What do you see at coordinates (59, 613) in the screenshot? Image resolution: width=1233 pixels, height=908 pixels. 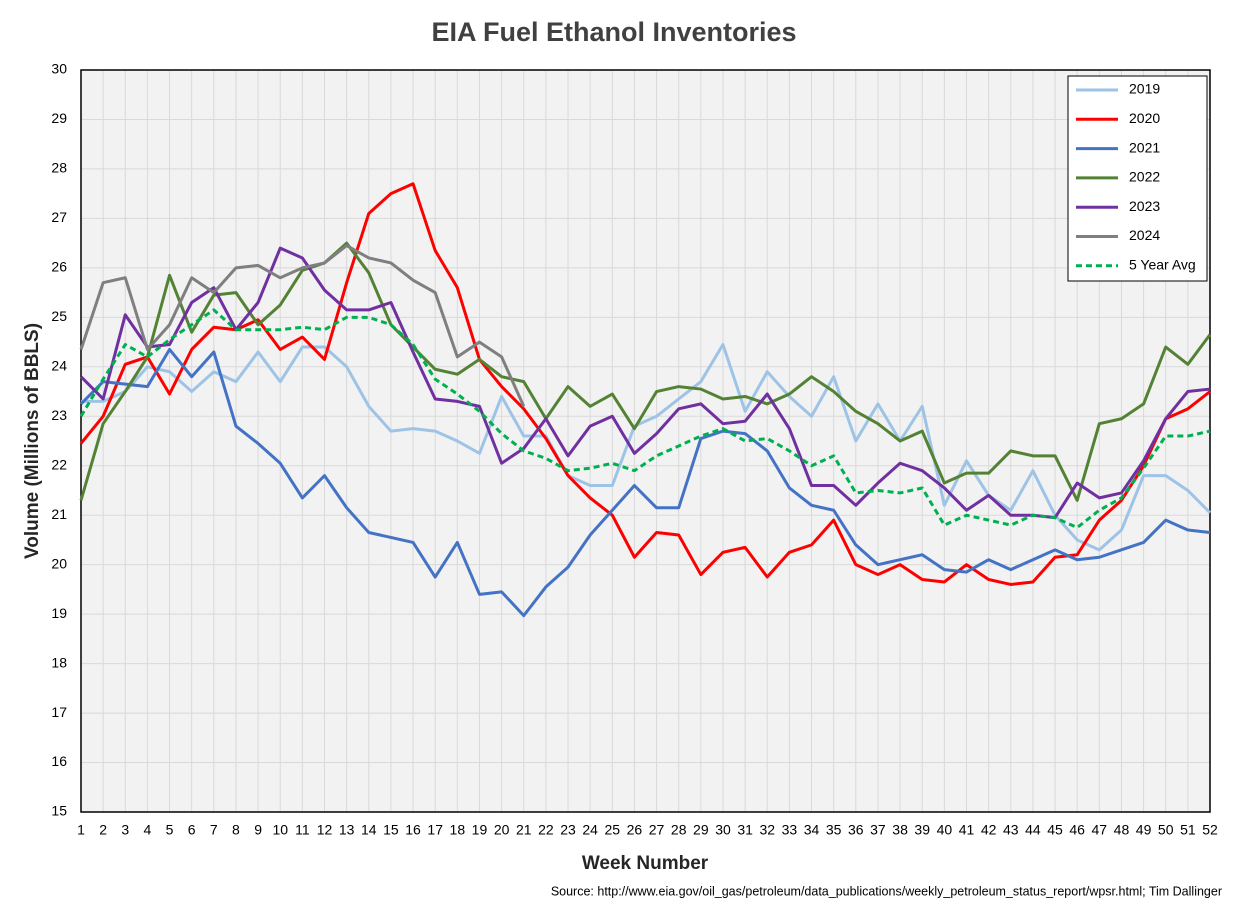 I see `y-tick-label: 19` at bounding box center [59, 613].